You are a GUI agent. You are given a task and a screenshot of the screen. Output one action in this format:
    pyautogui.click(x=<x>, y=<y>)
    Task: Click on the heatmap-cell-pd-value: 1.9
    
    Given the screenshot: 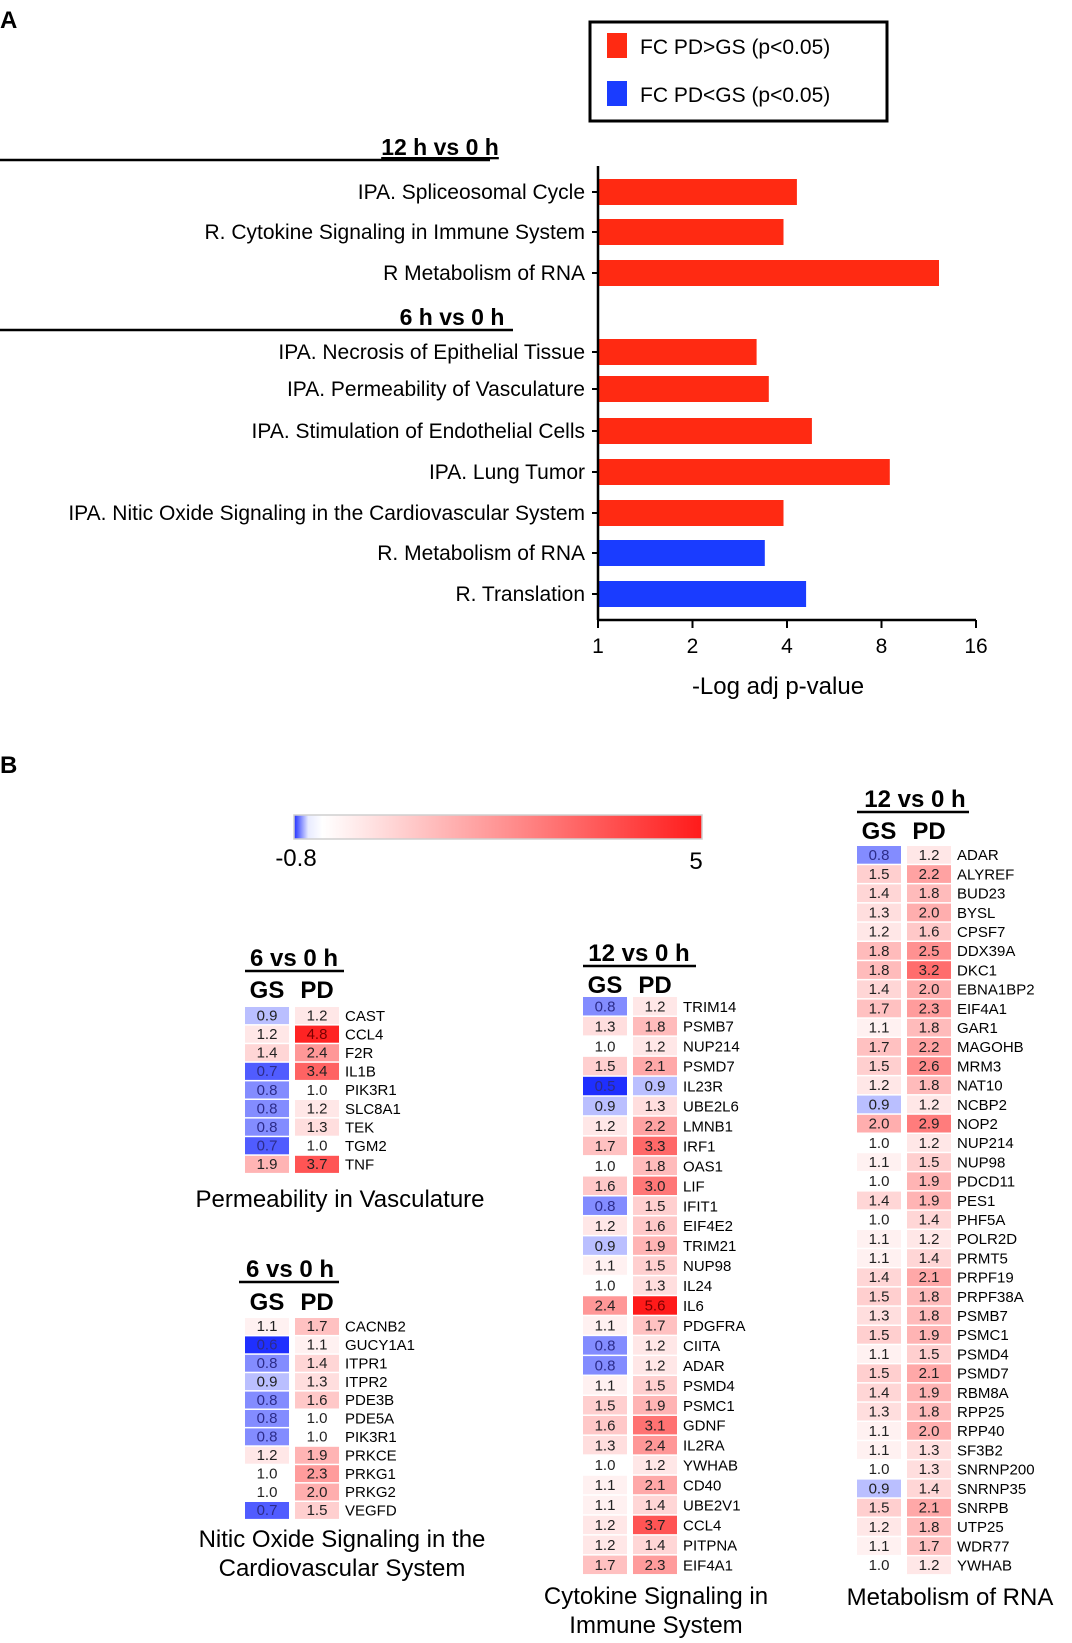 What is the action you would take?
    pyautogui.click(x=655, y=1246)
    